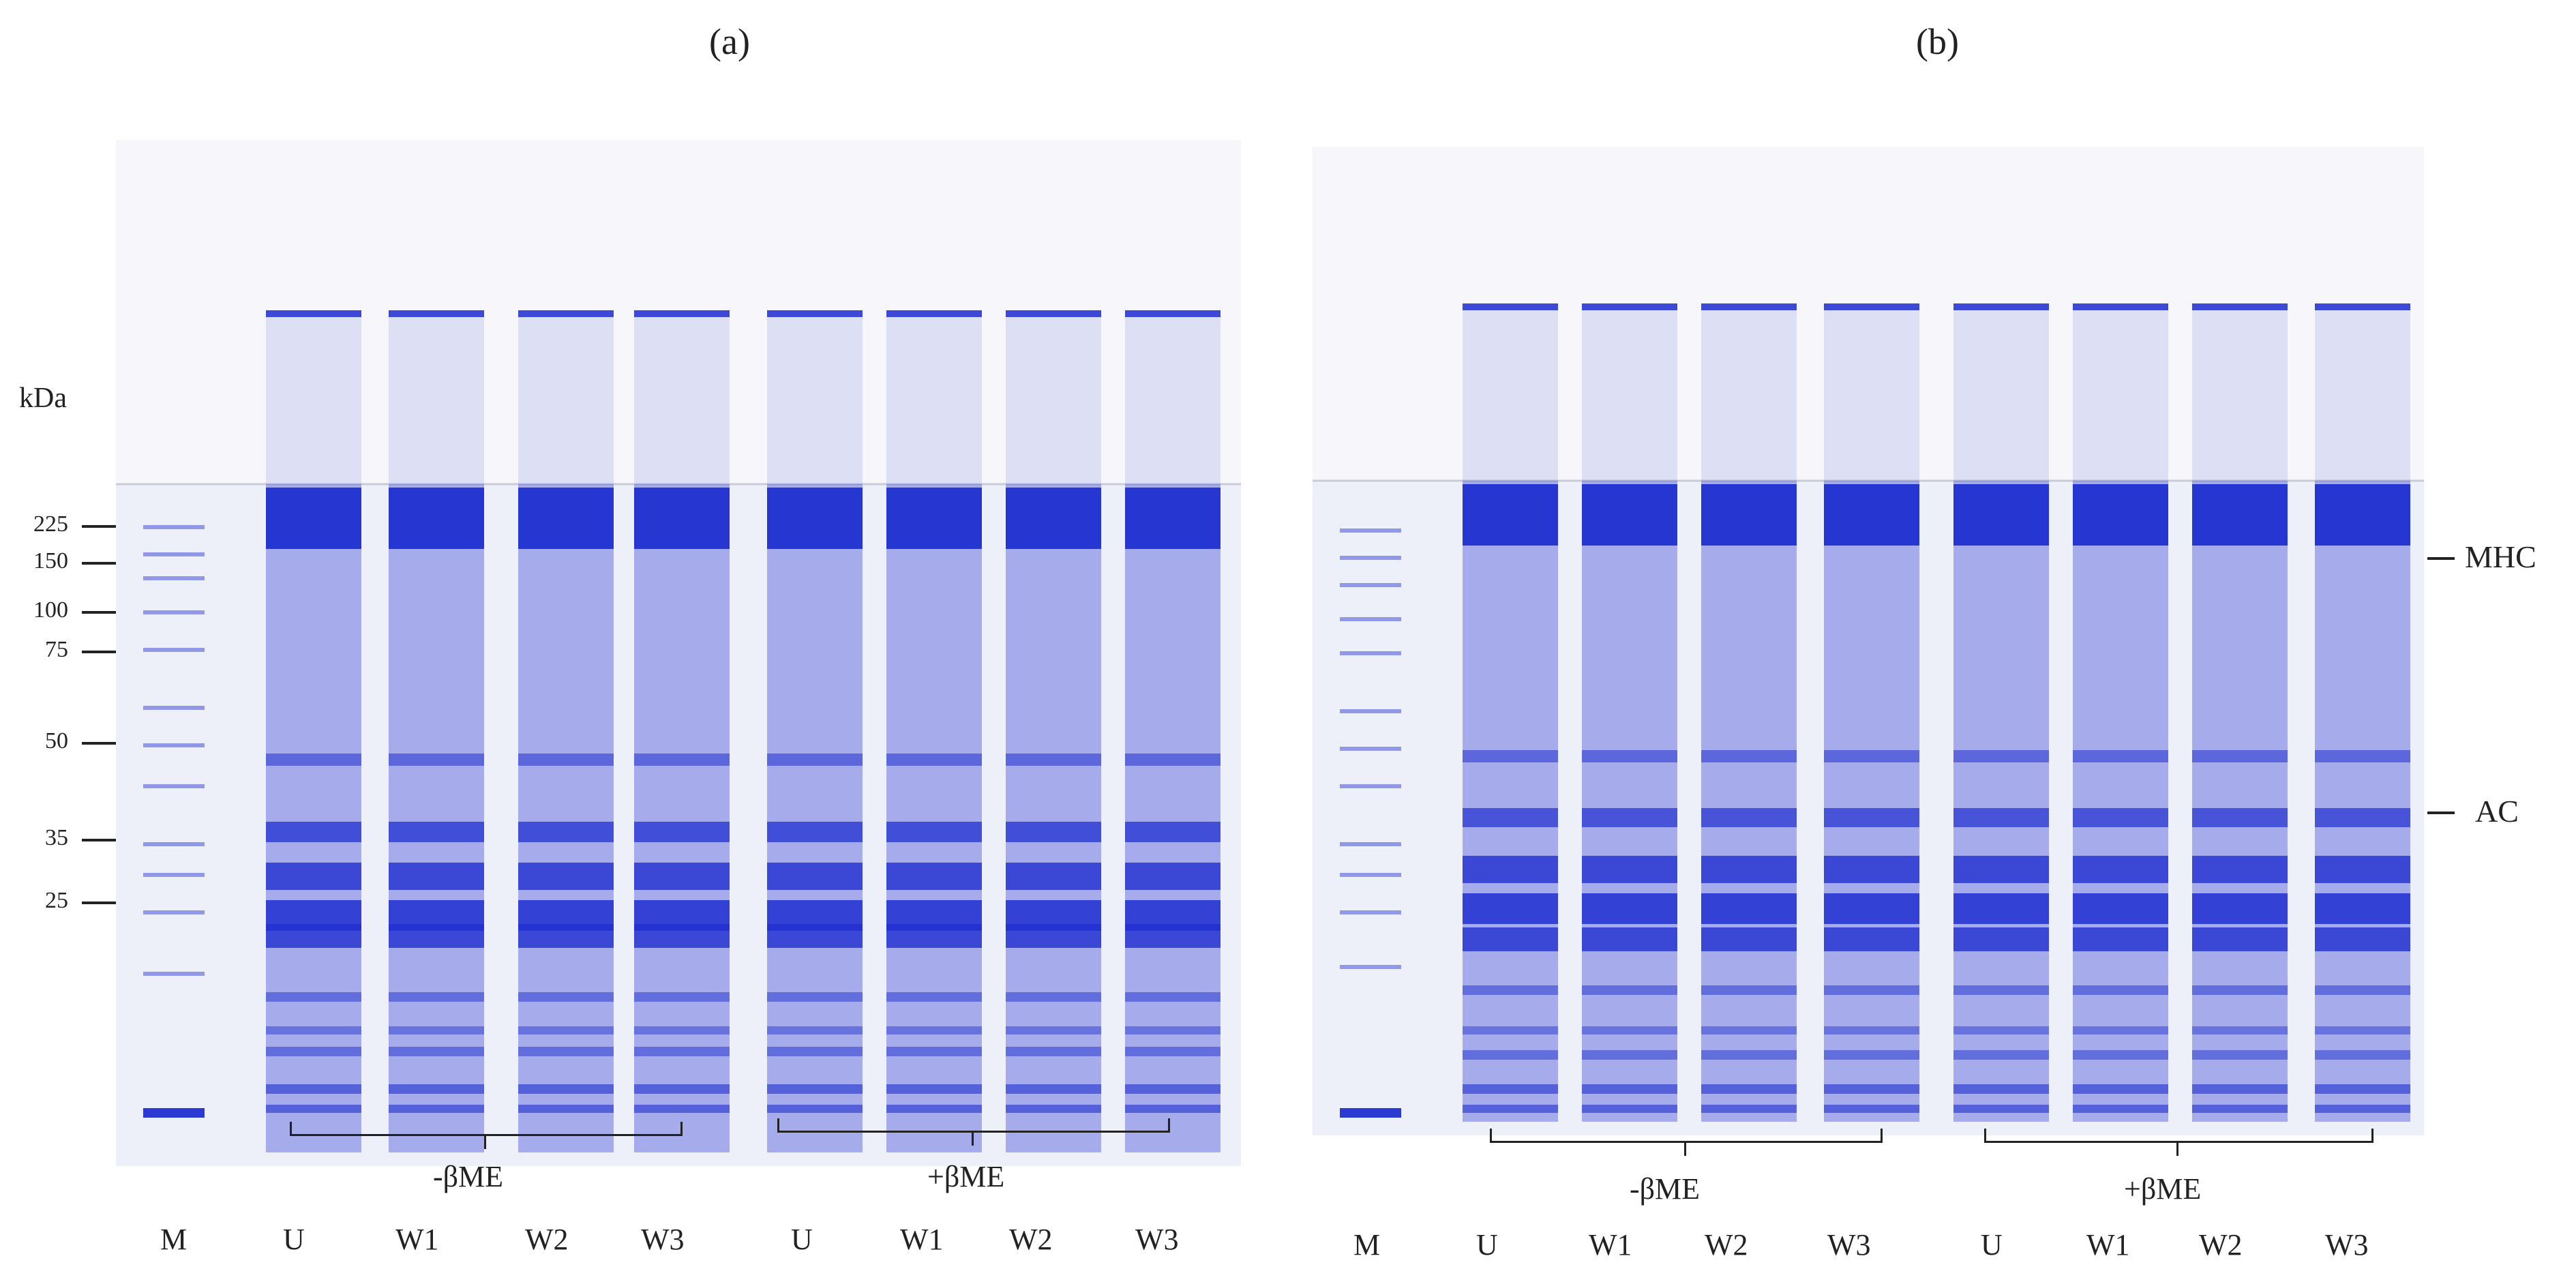 This screenshot has width=2576, height=1282. What do you see at coordinates (1685, 1148) in the screenshot?
I see `bracket-b-minus-stem` at bounding box center [1685, 1148].